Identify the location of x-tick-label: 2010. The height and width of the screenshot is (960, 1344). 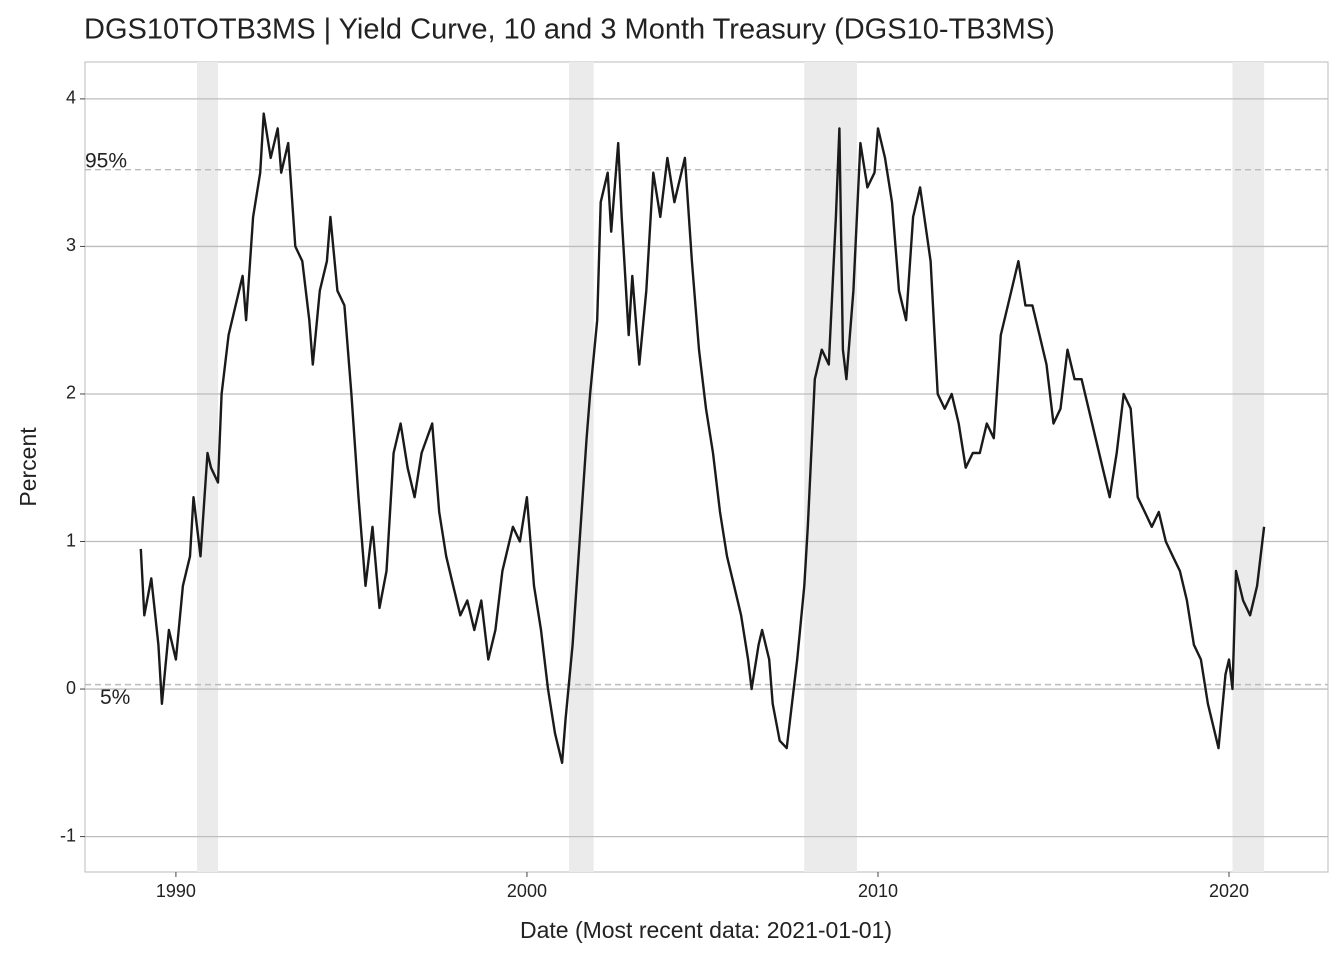
(878, 891).